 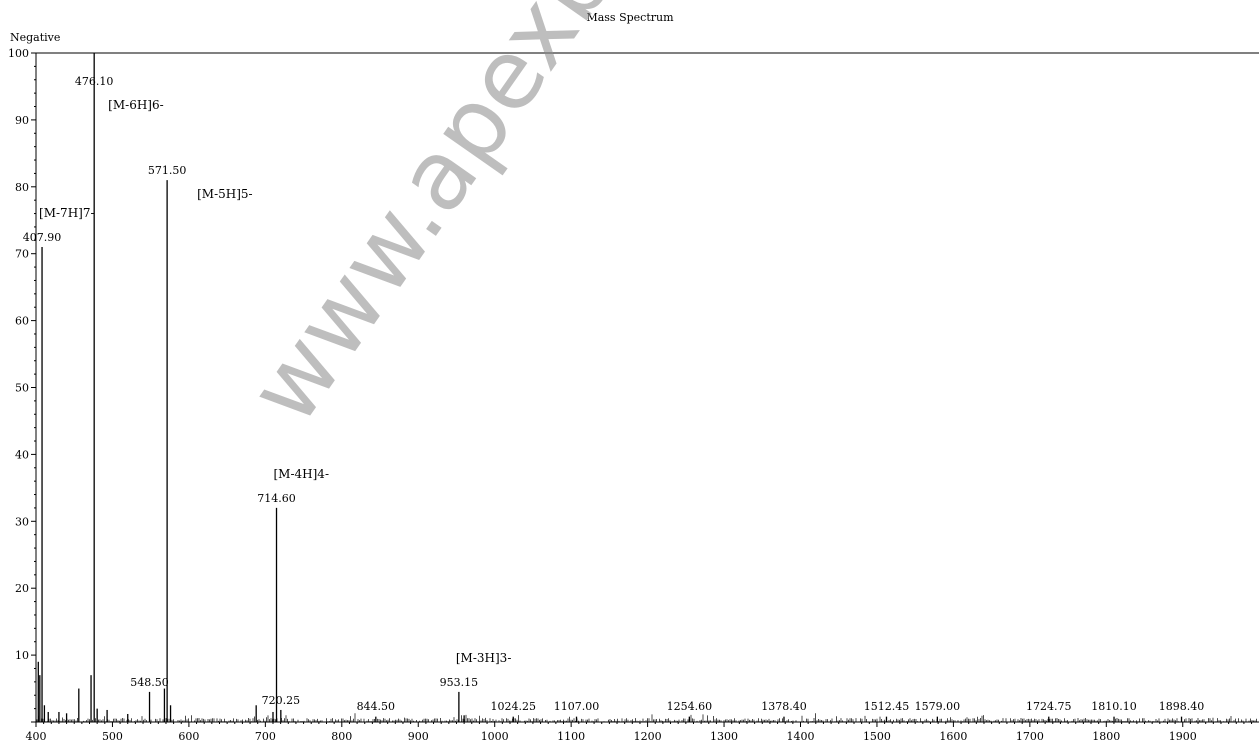 What do you see at coordinates (136, 105) in the screenshot?
I see `peak-ion-annotation: [M-6H]6-` at bounding box center [136, 105].